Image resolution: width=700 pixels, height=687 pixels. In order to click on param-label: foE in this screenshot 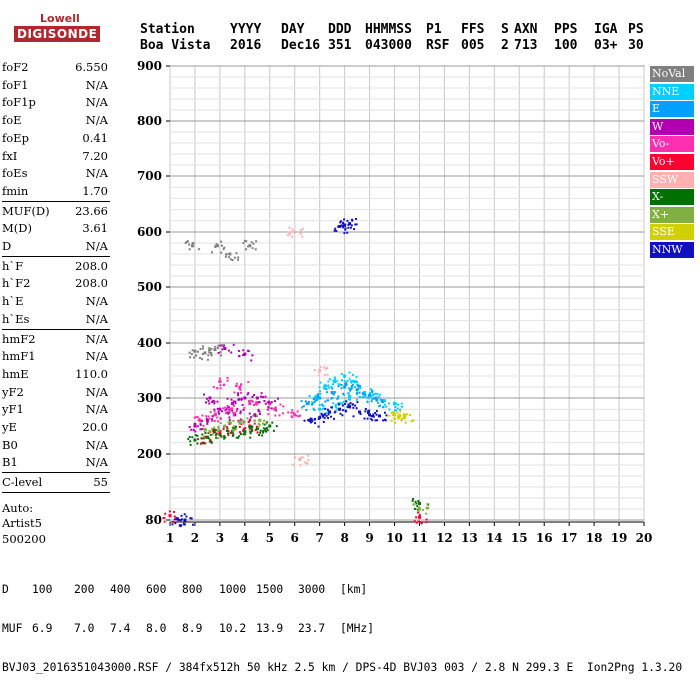, I will do `click(12, 120)`.